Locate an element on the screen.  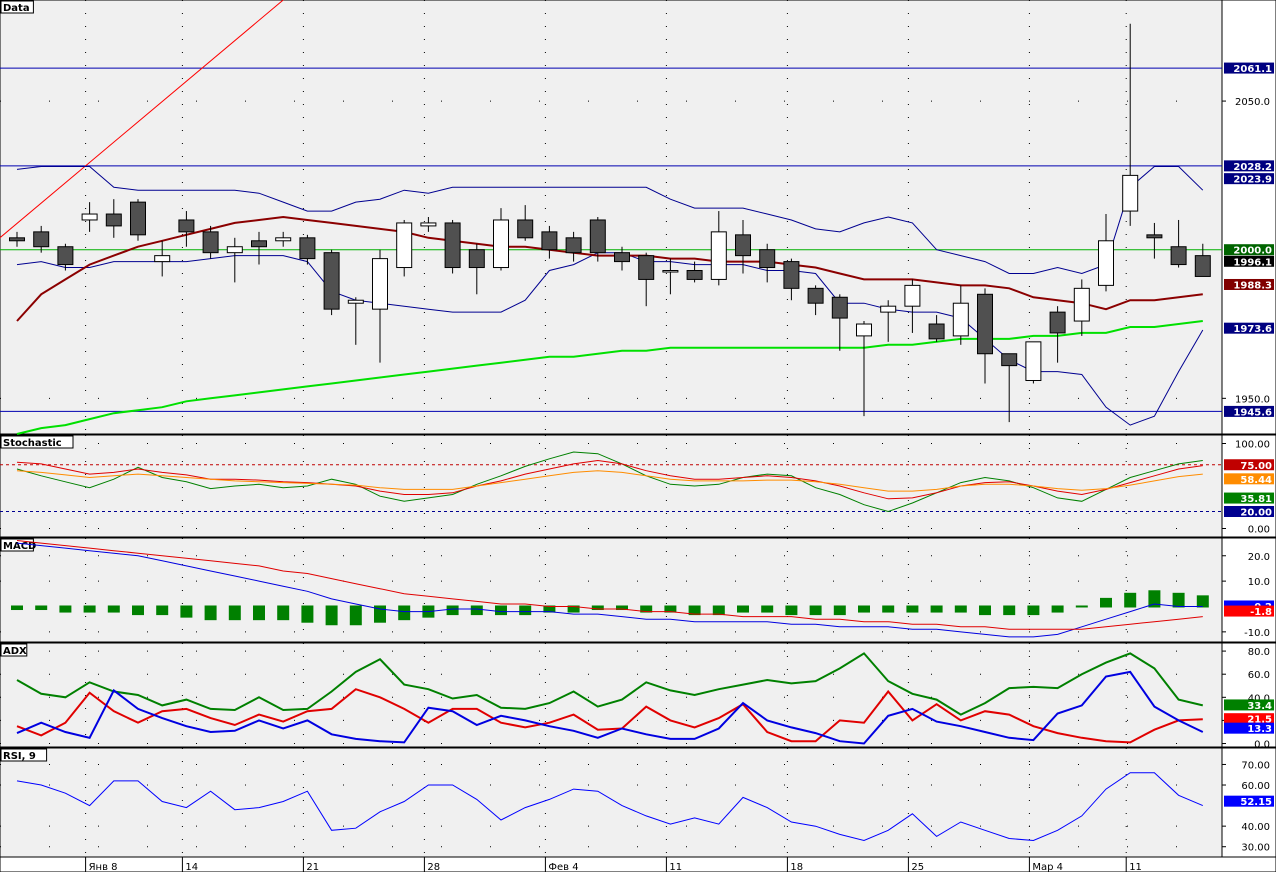
rsi-plot-area is located at coordinates (611, 802).